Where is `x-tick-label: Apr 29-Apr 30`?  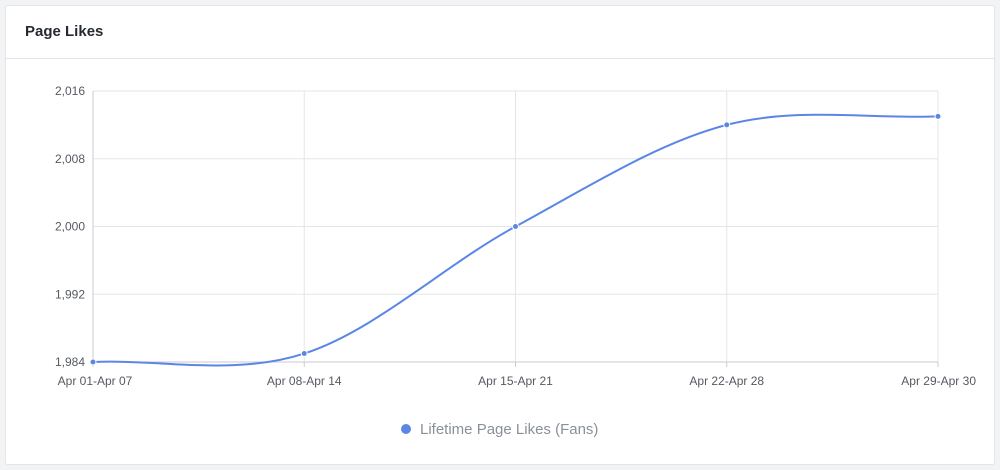
x-tick-label: Apr 29-Apr 30 is located at coordinates (938, 381).